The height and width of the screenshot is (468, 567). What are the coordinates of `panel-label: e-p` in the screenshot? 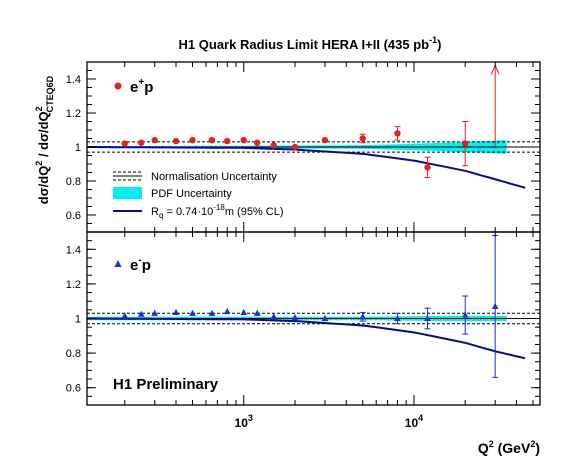 It's located at (140, 264).